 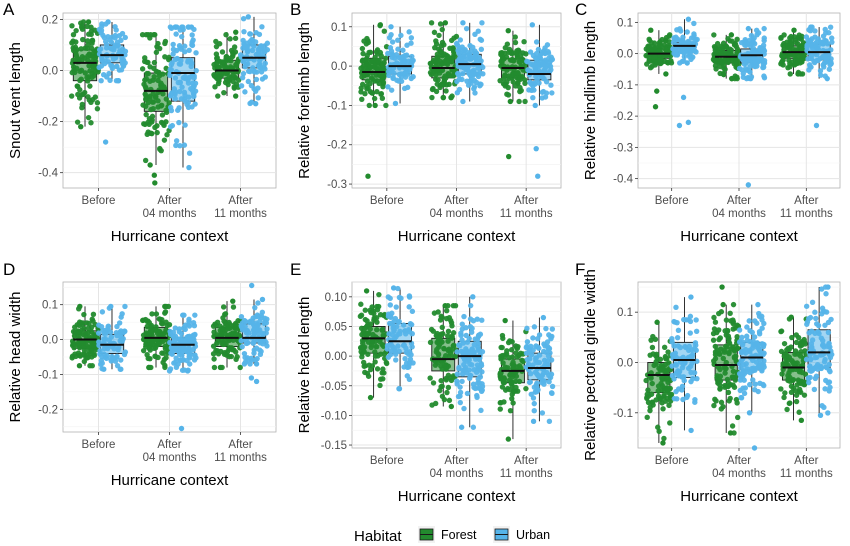 I want to click on y-axis-title: Relative head length, so click(x=304, y=365).